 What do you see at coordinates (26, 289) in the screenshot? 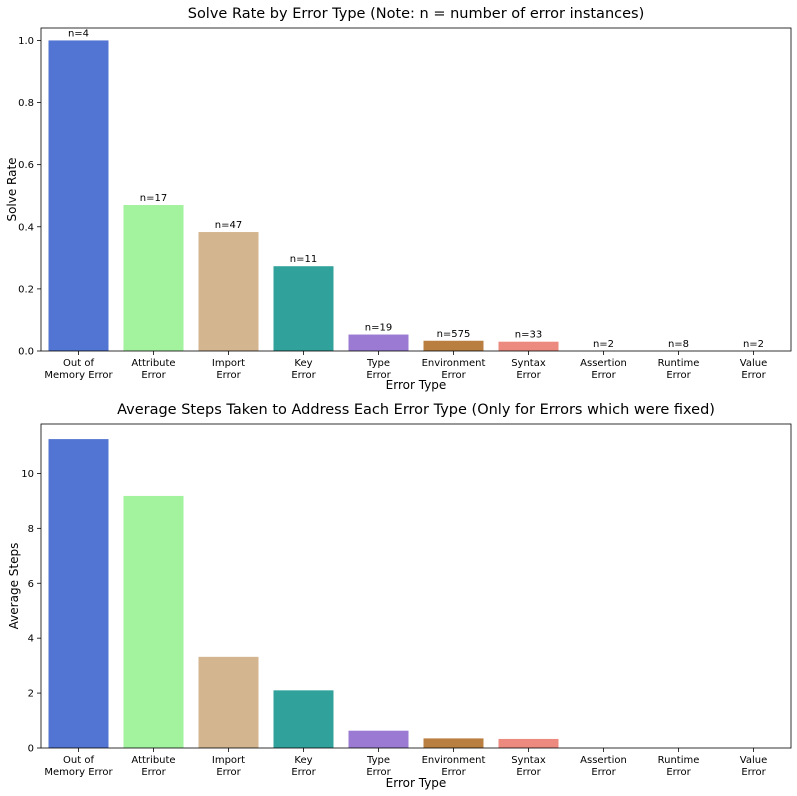
I see `y-tick-label: 0.2` at bounding box center [26, 289].